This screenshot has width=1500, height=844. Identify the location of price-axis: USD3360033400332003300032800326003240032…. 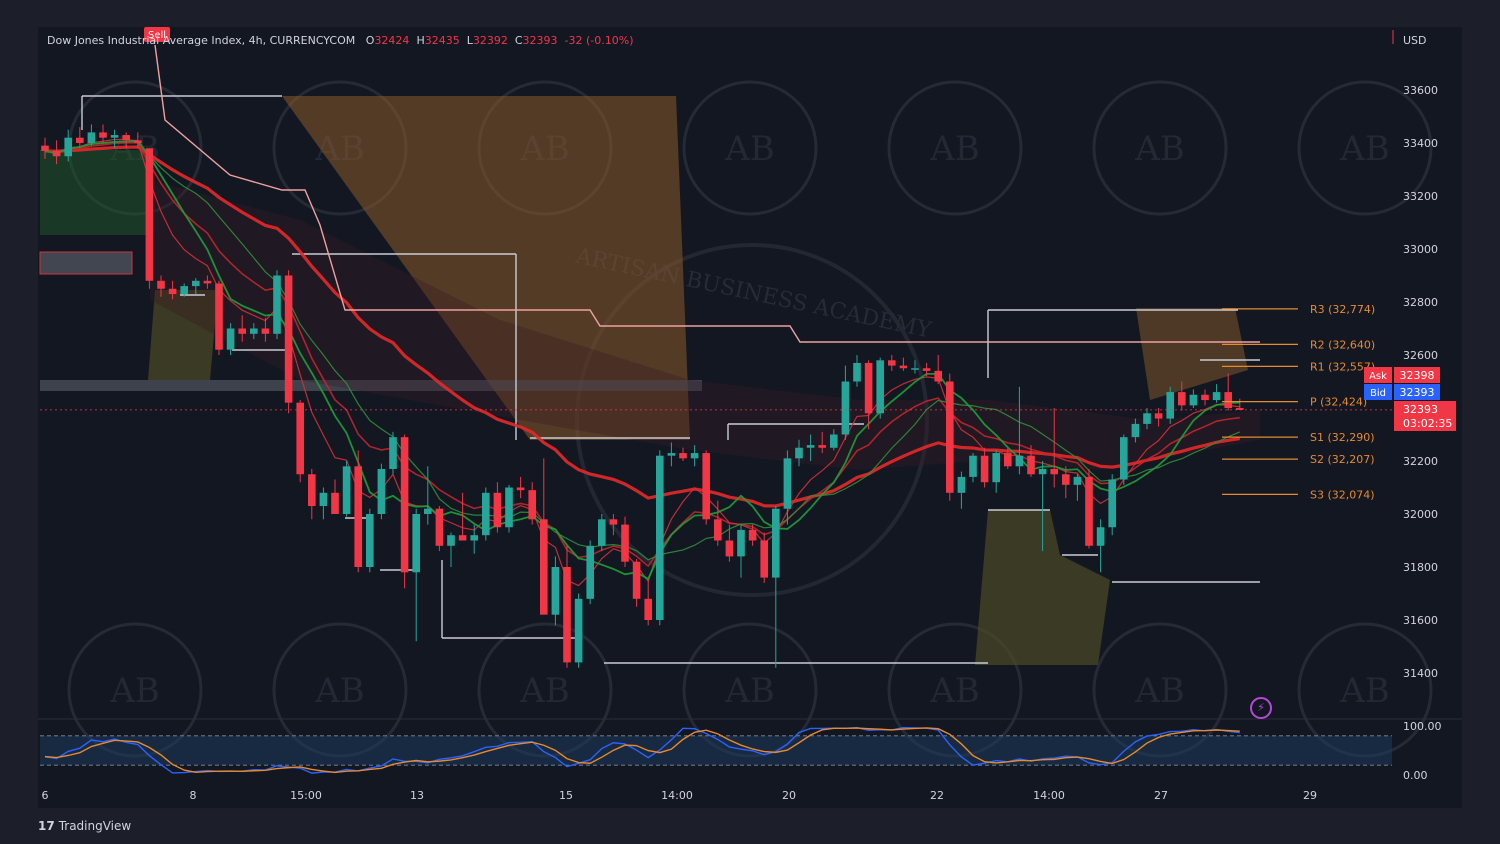
(1415, 355).